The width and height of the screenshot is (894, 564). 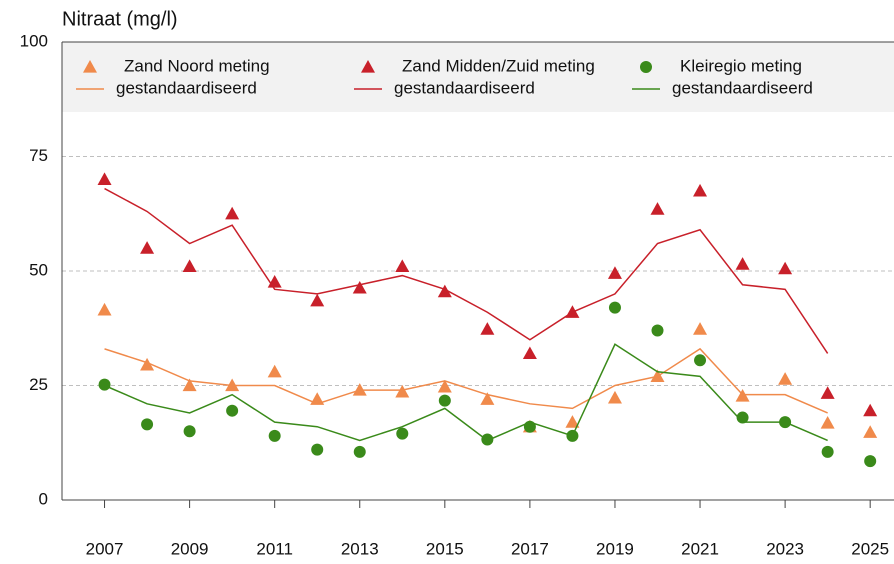 What do you see at coordinates (530, 548) in the screenshot?
I see `x-tick-label: 2017` at bounding box center [530, 548].